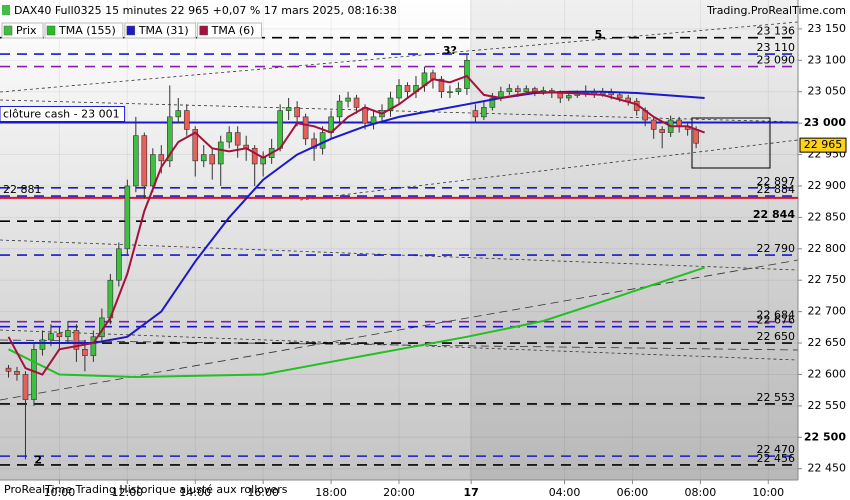 The width and height of the screenshot is (850, 500). Describe the element at coordinates (163, 30) in the screenshot. I see `legend-label: TMA (31)` at that location.